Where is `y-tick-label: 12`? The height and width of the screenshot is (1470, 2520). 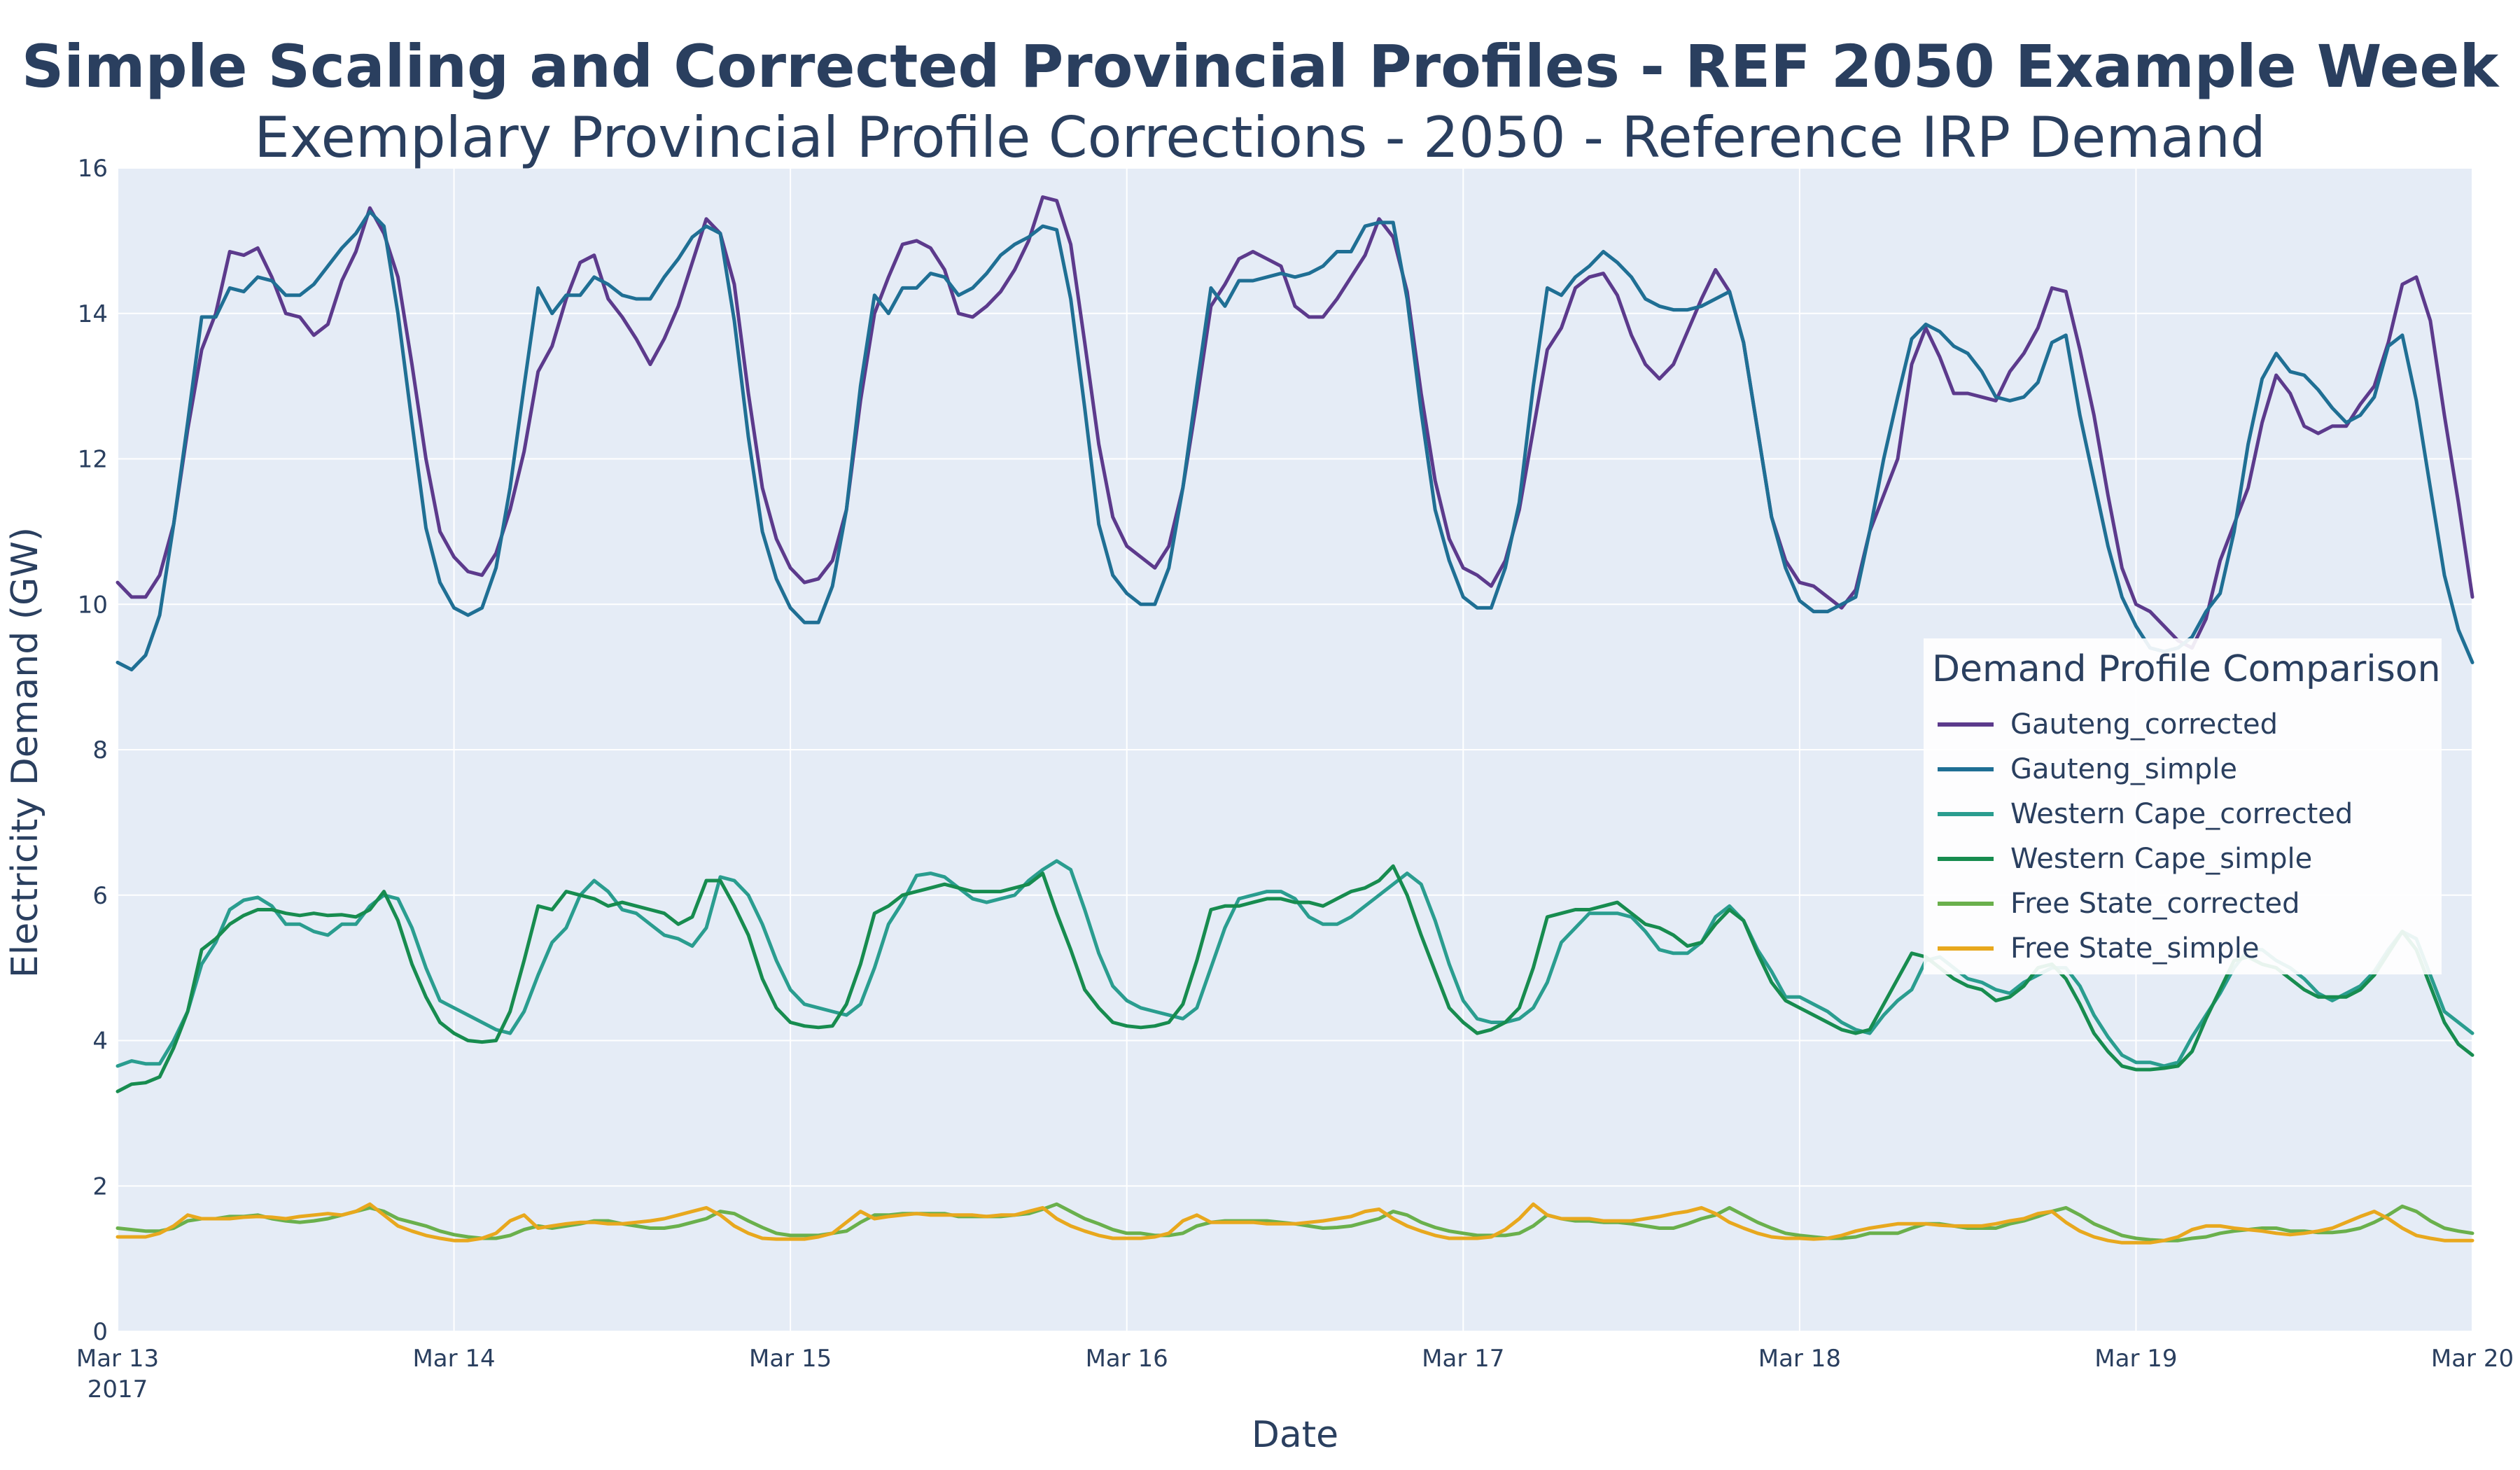
y-tick-label: 12 is located at coordinates (93, 460).